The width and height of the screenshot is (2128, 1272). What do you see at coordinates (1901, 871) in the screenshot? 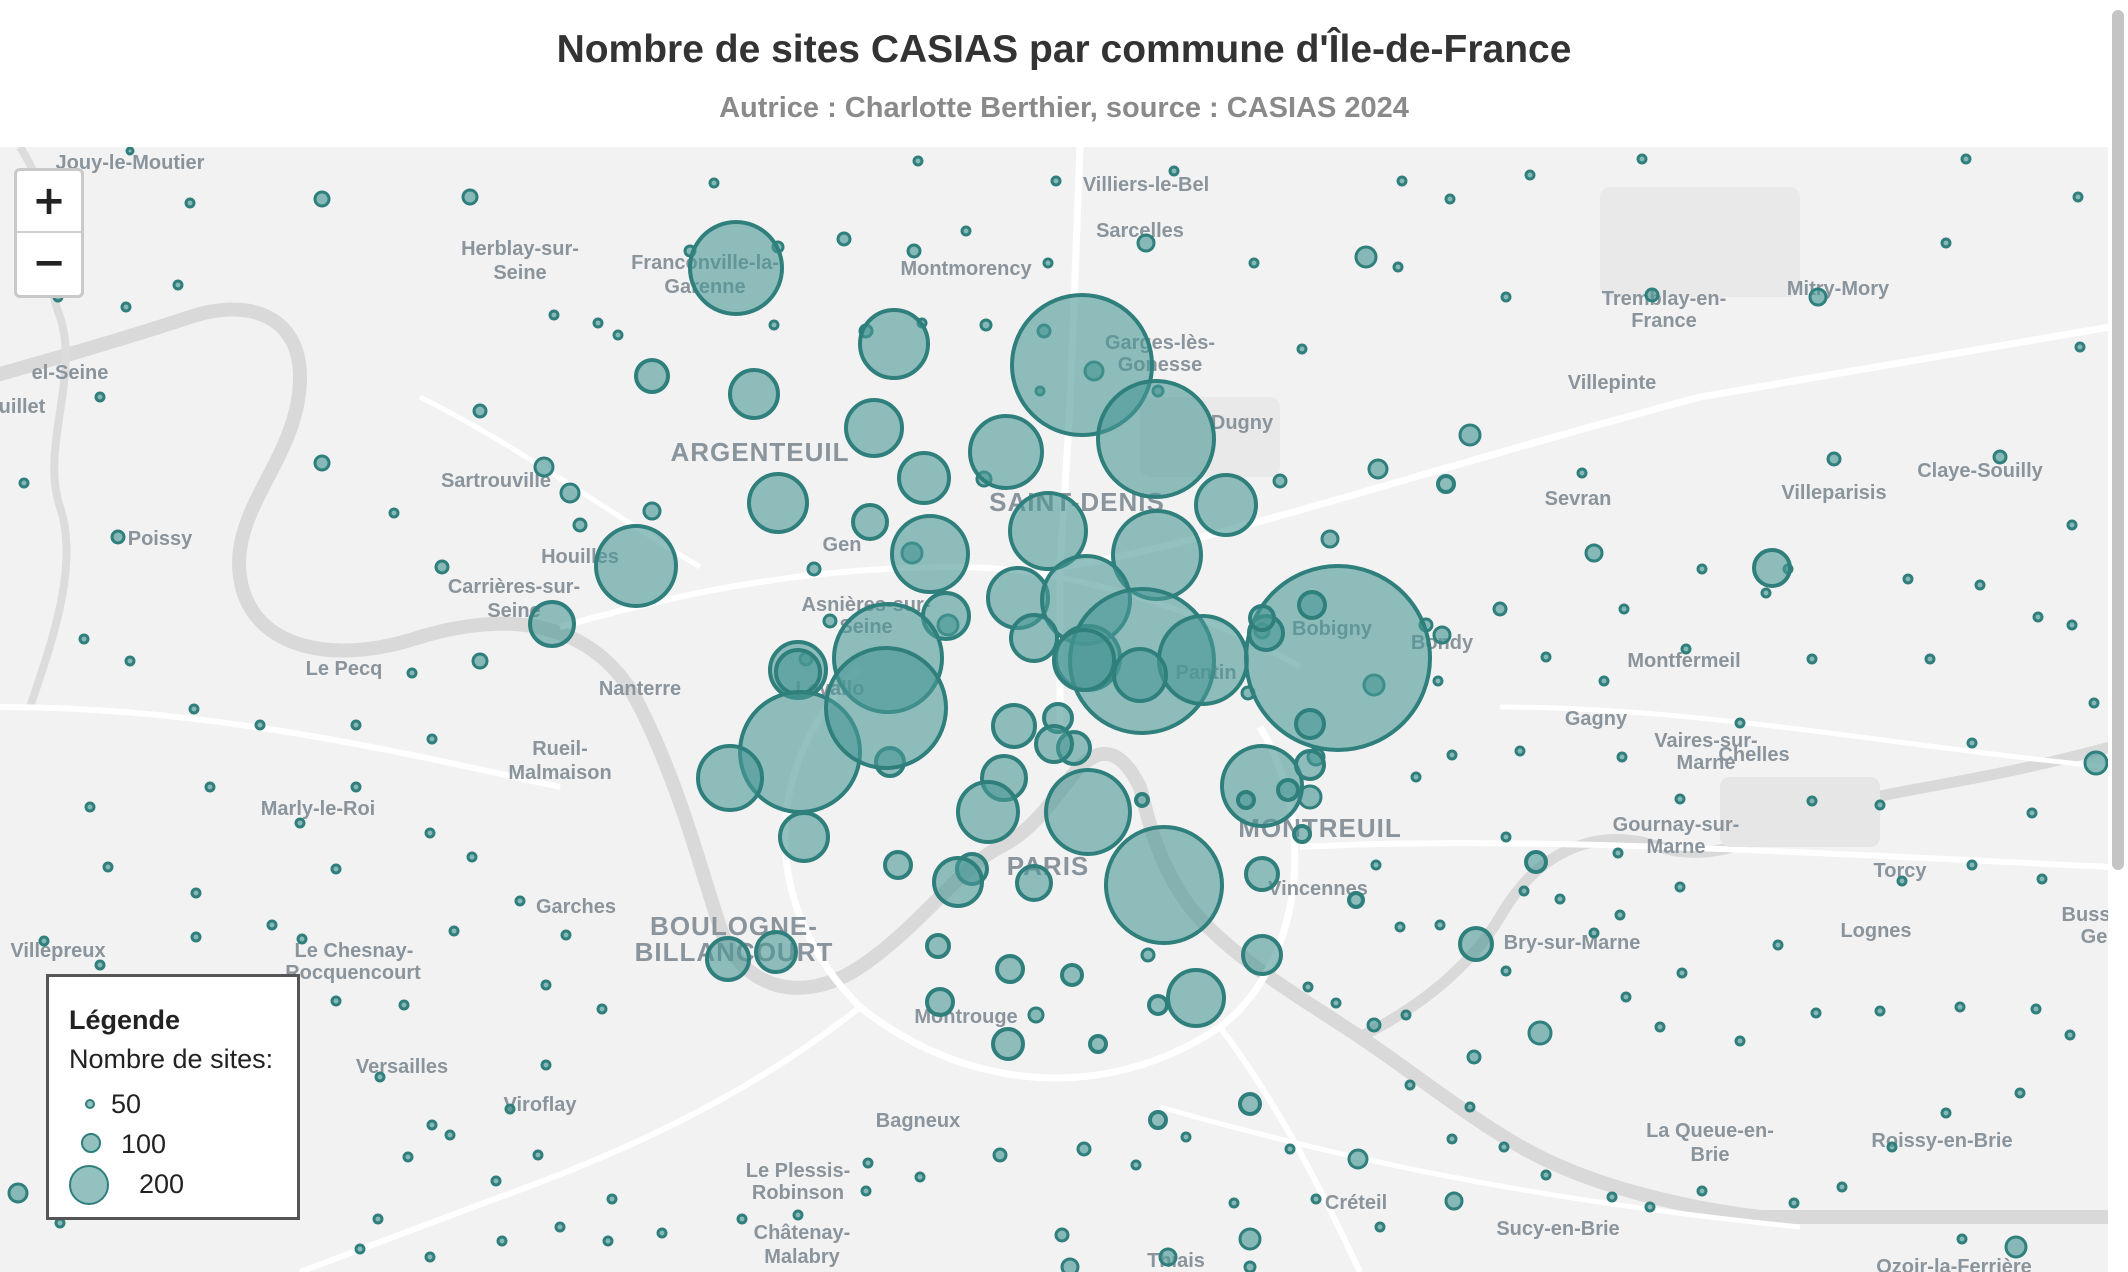
I see `place-label: Torcy` at bounding box center [1901, 871].